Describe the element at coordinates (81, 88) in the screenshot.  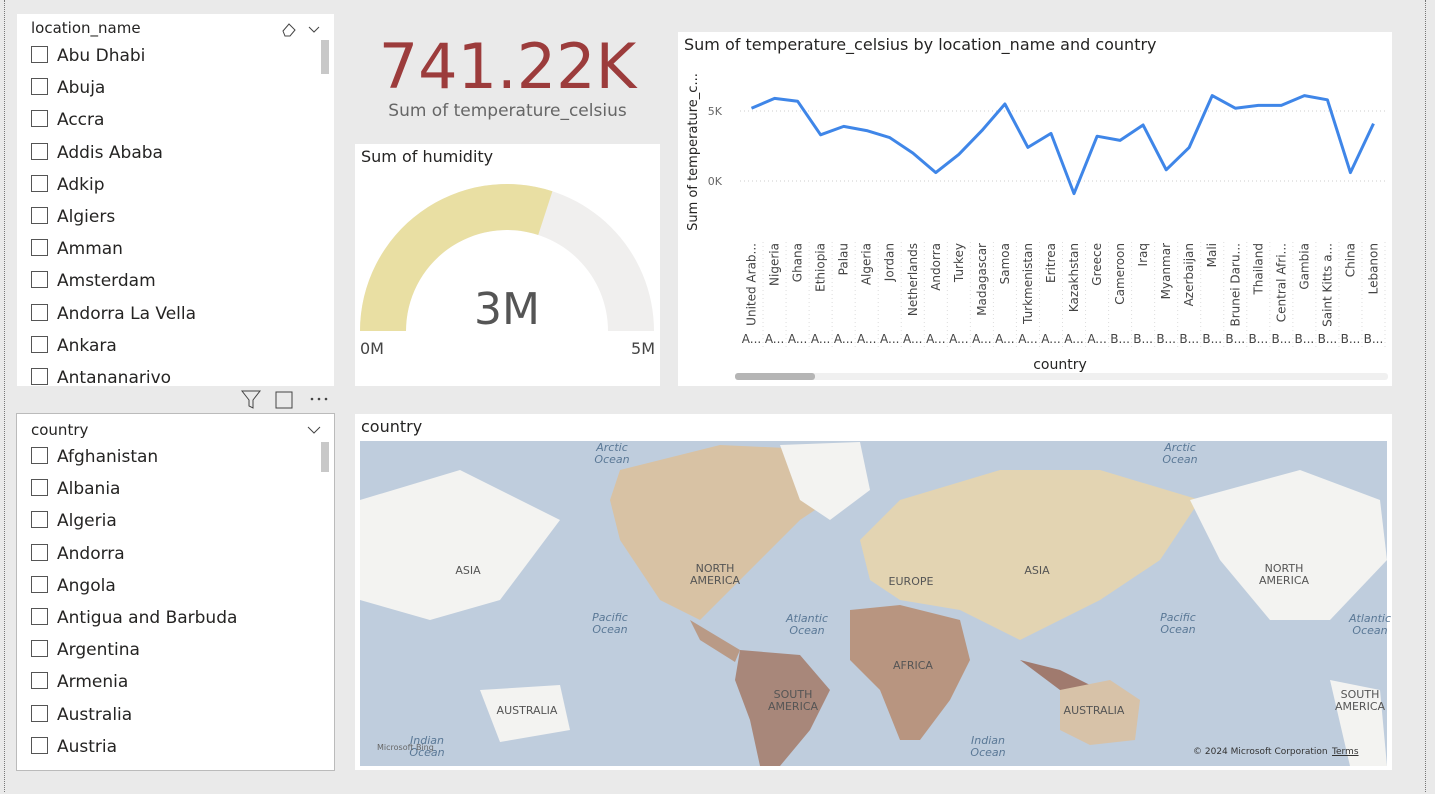
I see `item-label: Abuja` at that location.